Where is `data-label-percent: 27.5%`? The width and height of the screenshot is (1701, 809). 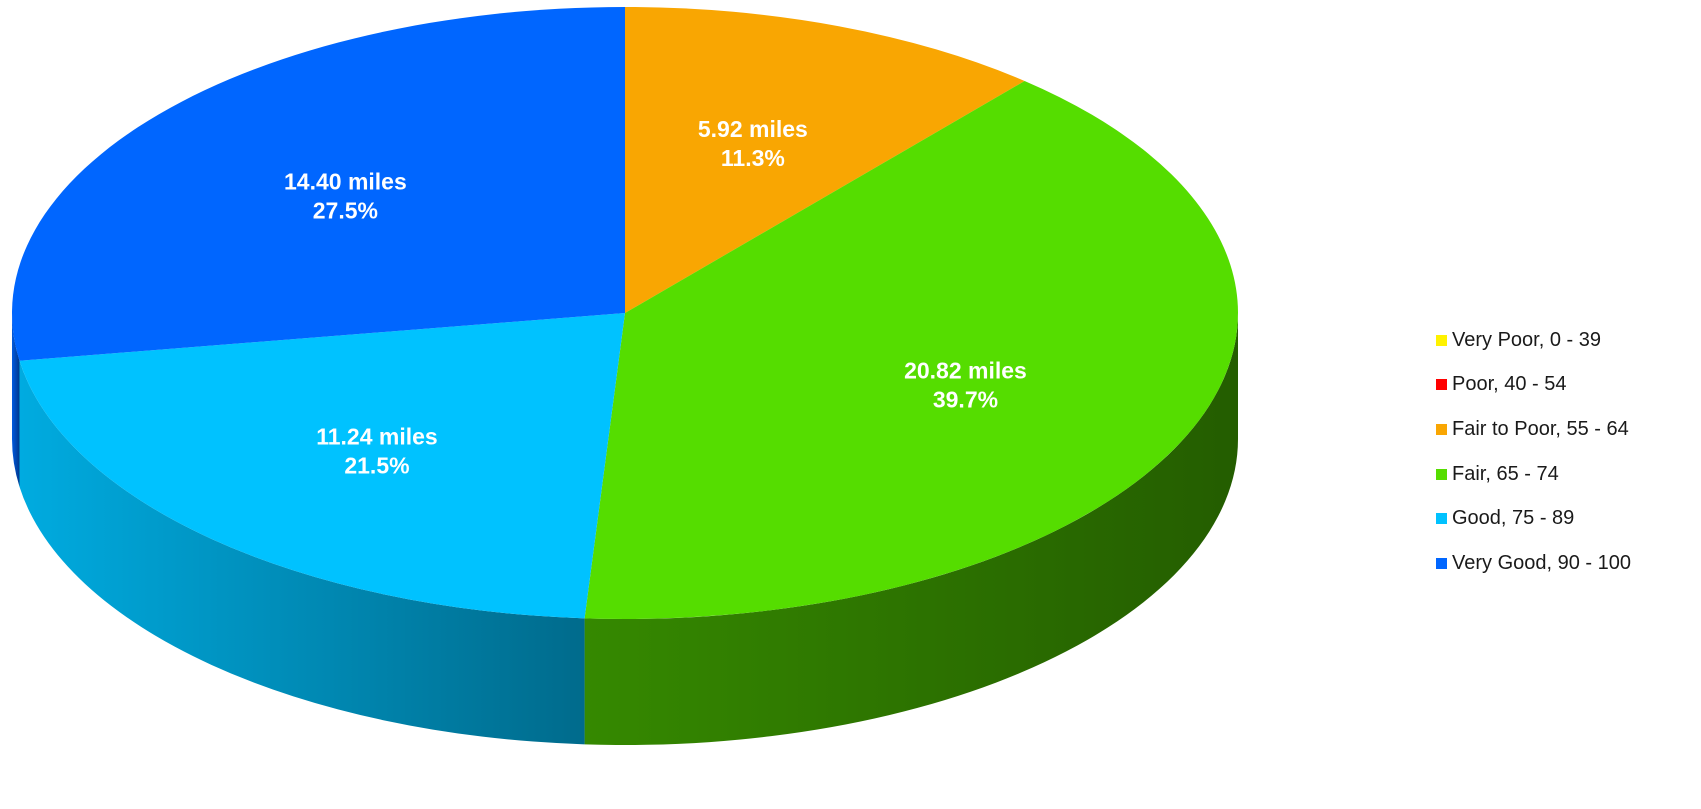 data-label-percent: 27.5% is located at coordinates (345, 211).